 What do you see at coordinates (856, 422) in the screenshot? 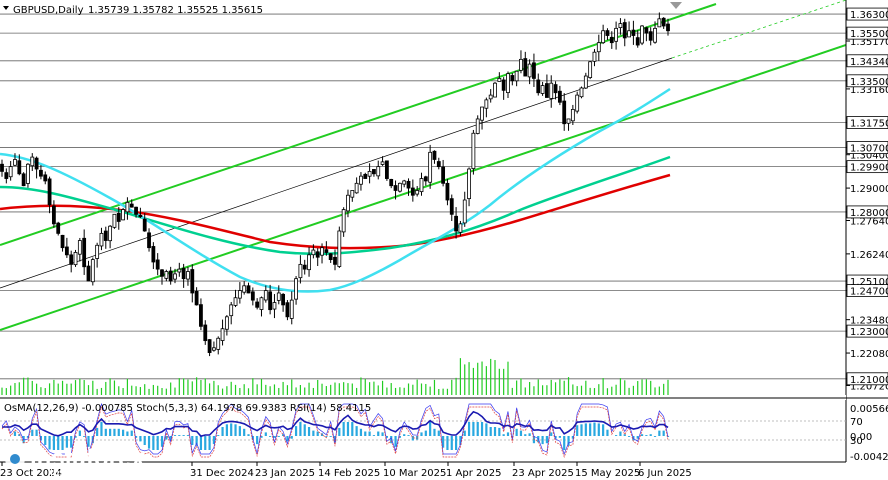
I see `osc-tick-label: 70` at bounding box center [856, 422].